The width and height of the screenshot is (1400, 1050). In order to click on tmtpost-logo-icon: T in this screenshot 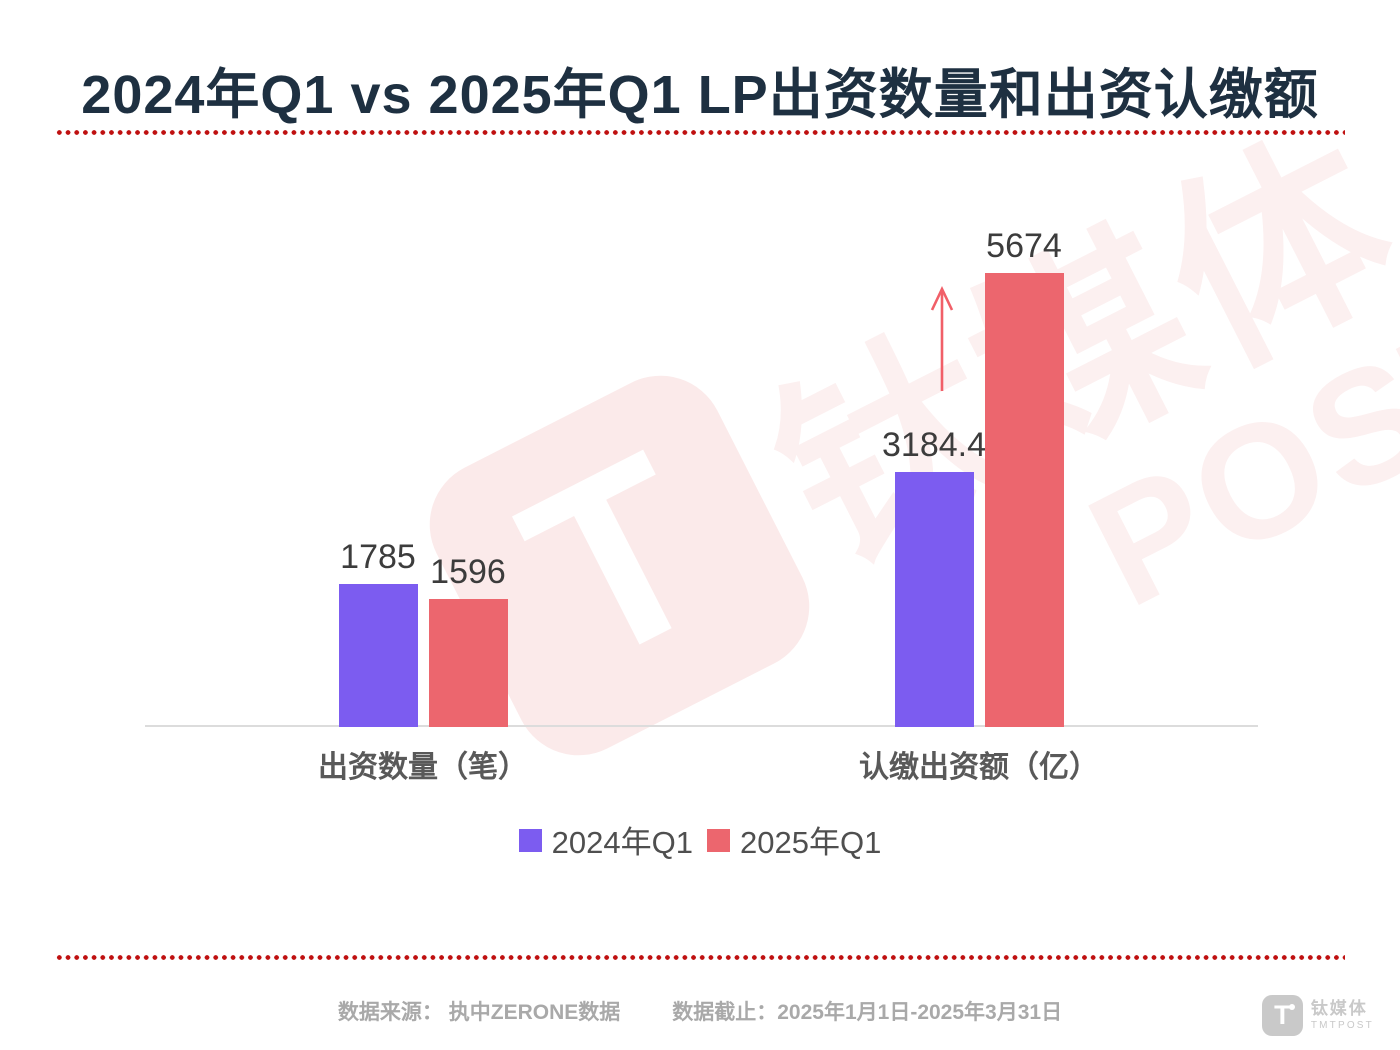, I will do `click(1282, 1015)`.